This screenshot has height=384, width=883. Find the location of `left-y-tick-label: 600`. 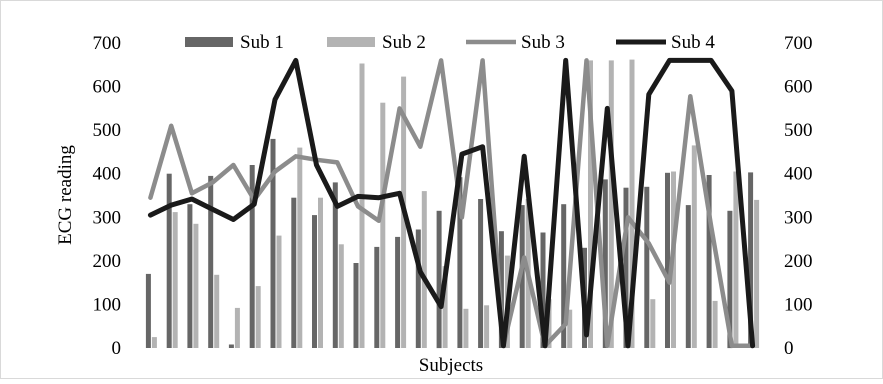

left-y-tick-label: 600 is located at coordinates (107, 87).